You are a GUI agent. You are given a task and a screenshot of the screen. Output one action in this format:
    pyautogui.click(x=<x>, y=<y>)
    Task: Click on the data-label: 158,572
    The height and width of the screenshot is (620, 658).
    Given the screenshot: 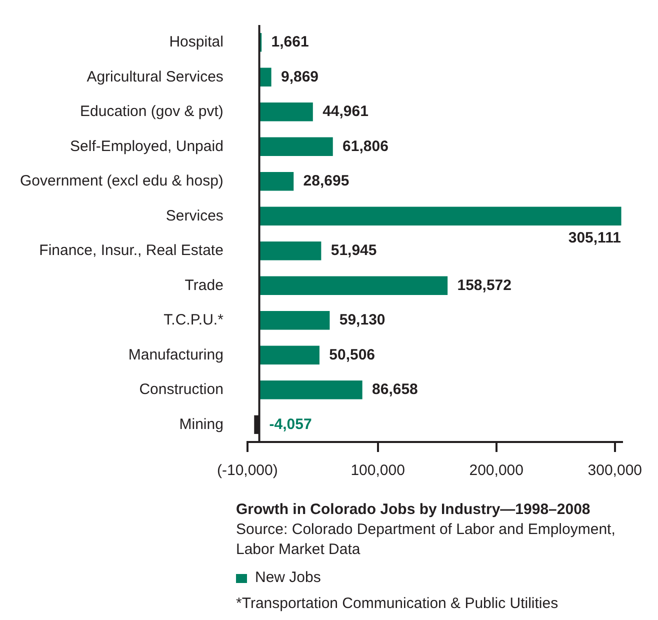 What is the action you would take?
    pyautogui.click(x=484, y=285)
    